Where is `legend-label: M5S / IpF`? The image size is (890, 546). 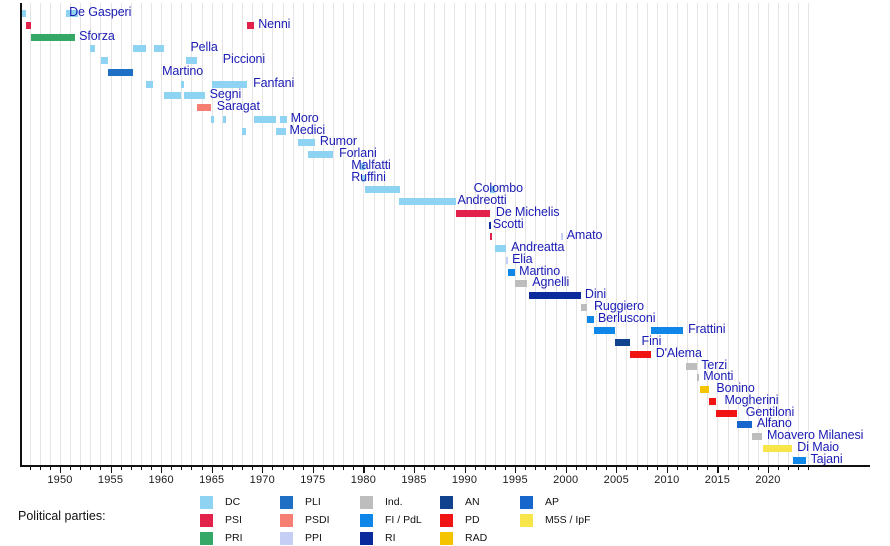 legend-label: M5S / IpF is located at coordinates (568, 520).